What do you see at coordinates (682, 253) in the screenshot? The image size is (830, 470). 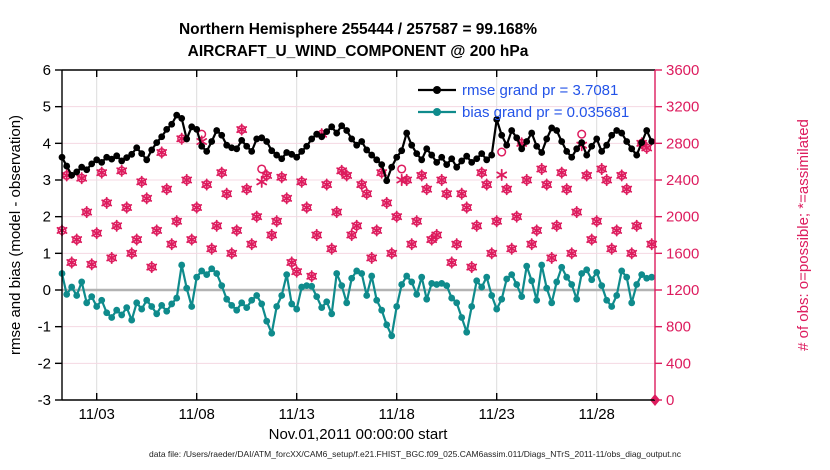 I see `right-tick-label: 1600` at bounding box center [682, 253].